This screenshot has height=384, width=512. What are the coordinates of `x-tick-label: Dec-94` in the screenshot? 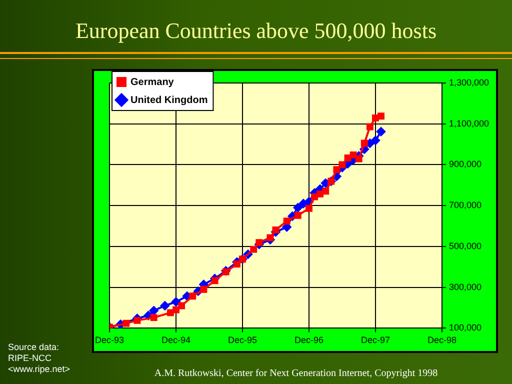 It's located at (176, 340).